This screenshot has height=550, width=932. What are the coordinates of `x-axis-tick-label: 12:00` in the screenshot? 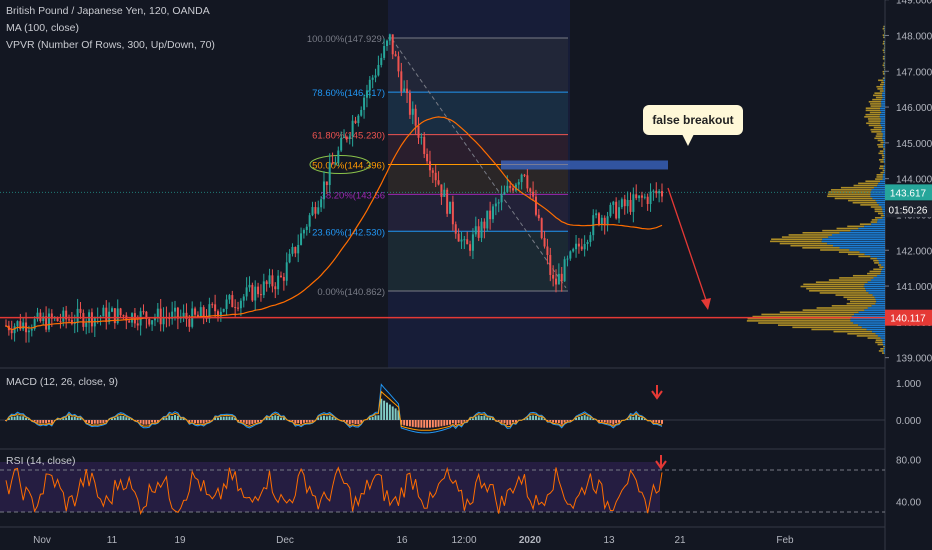 It's located at (463, 540).